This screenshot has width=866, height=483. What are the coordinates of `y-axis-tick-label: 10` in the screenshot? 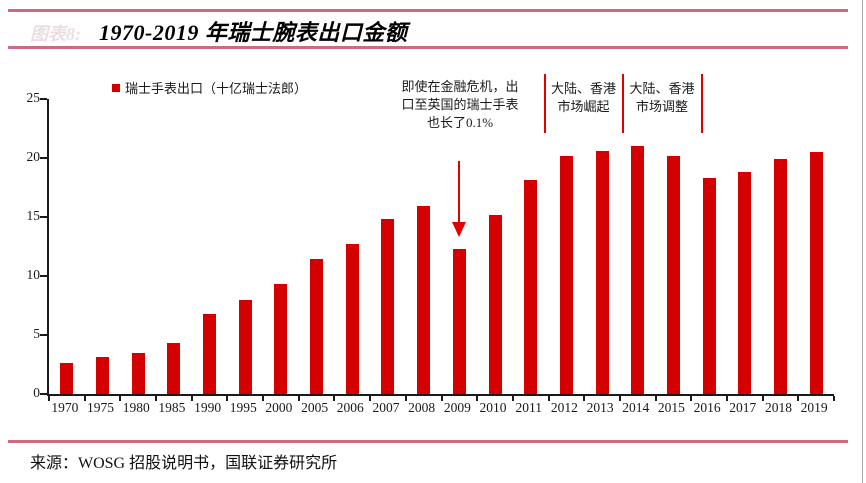 It's located at (33, 274).